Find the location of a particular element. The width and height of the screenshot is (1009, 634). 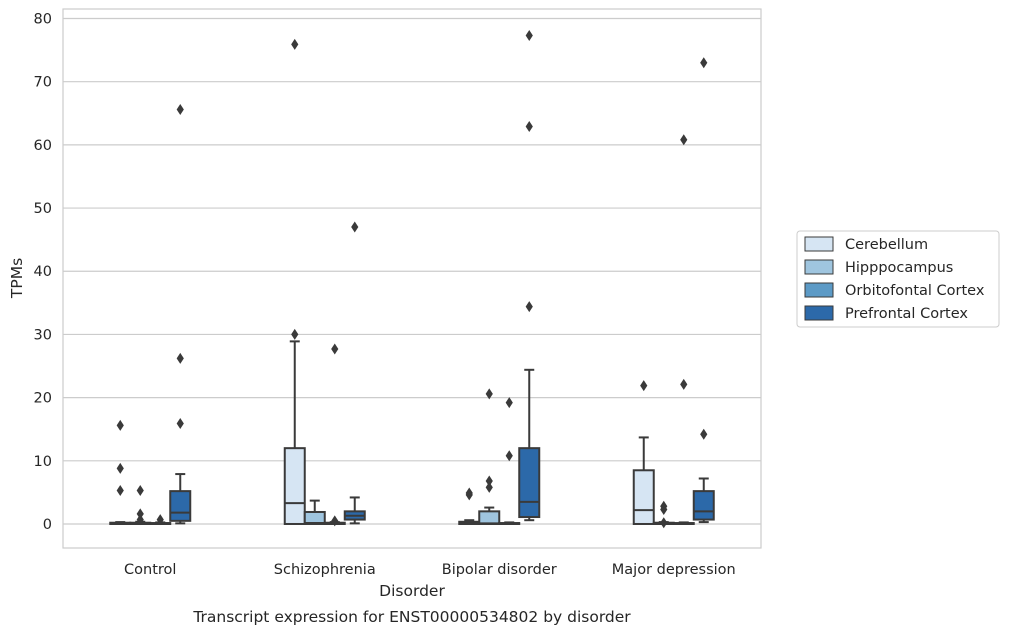

y-tick-label: 70 is located at coordinates (43, 83).